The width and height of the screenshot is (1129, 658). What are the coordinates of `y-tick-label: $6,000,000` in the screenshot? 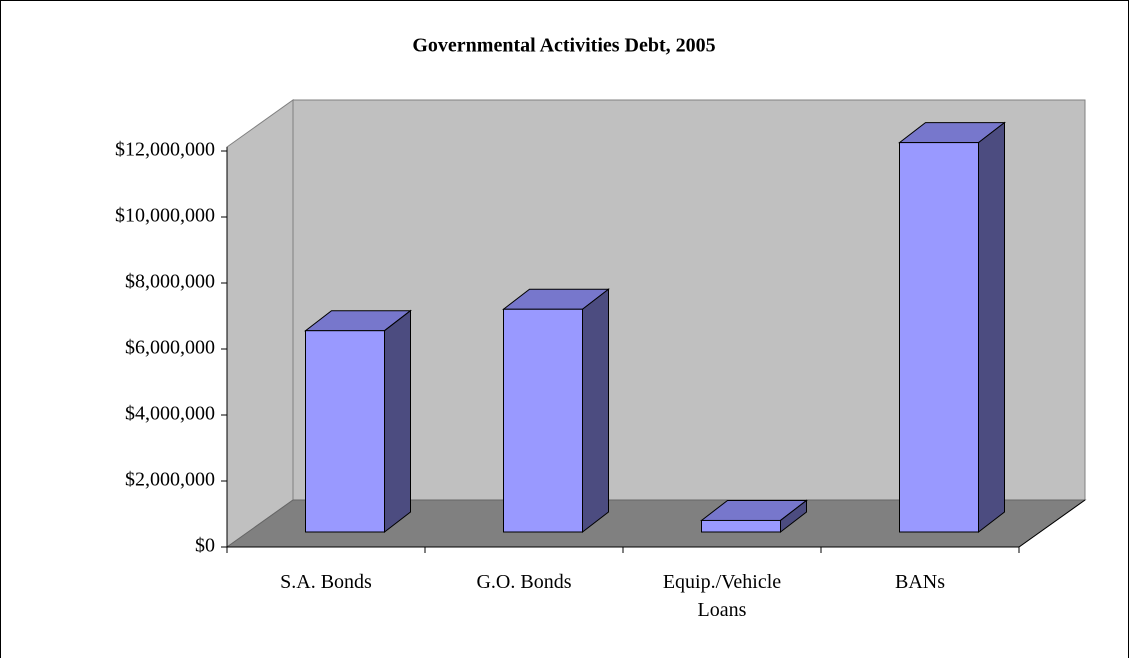 It's located at (170, 348).